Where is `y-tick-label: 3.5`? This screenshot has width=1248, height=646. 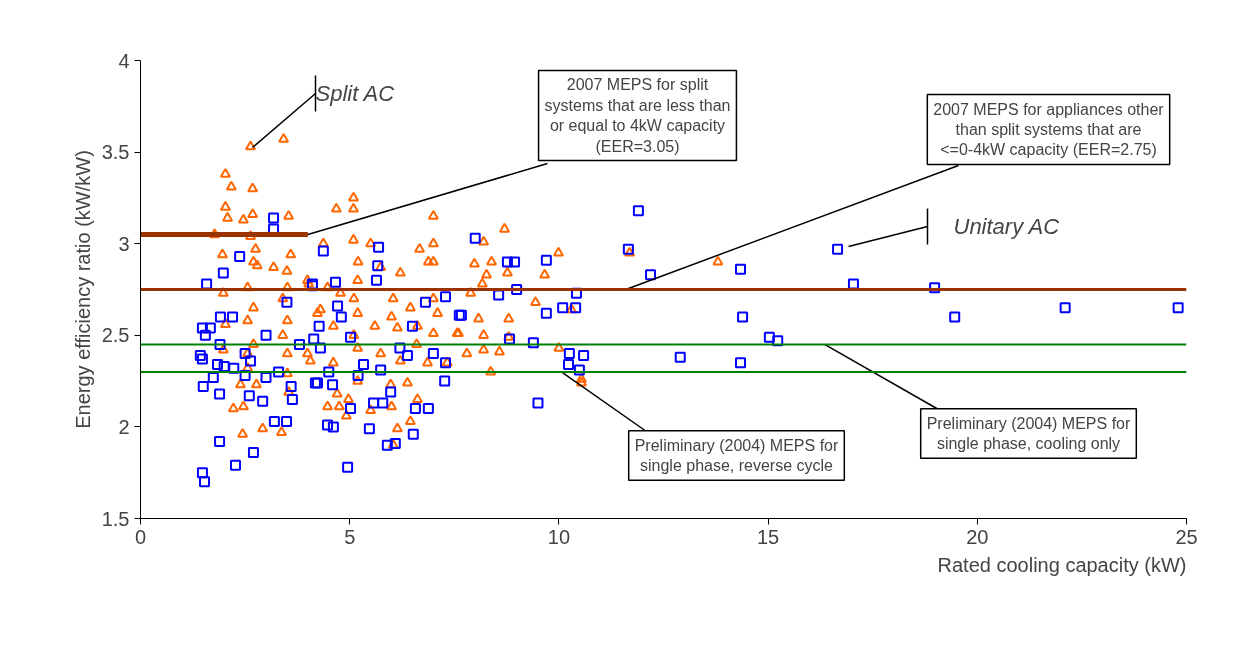
y-tick-label: 3.5 is located at coordinates (115, 152).